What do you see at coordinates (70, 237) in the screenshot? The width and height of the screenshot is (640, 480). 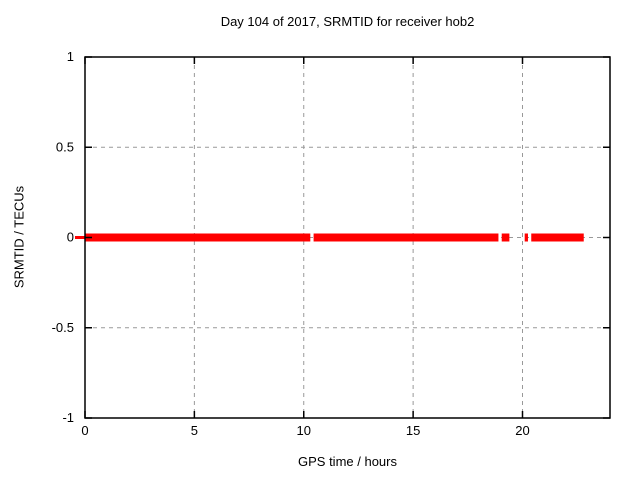 I see `y-tick-label: 0` at bounding box center [70, 237].